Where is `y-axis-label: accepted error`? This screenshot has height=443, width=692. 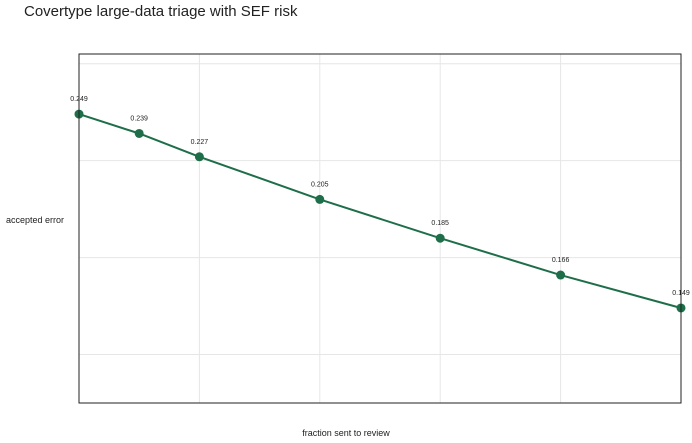
y-axis-label: accepted error is located at coordinates (35, 220).